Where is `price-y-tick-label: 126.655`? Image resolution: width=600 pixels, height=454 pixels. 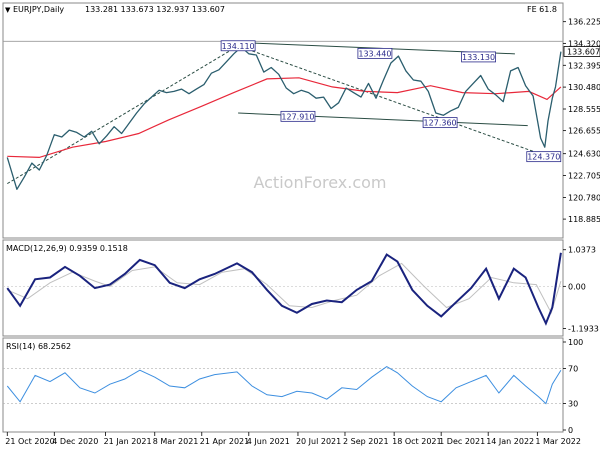 price-y-tick-label: 126.655 is located at coordinates (584, 131).